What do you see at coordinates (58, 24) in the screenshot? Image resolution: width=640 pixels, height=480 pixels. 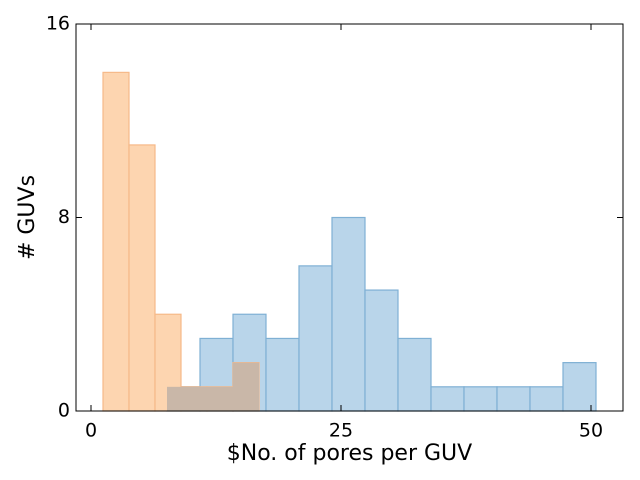 I see `y-tick-label: 16` at bounding box center [58, 24].